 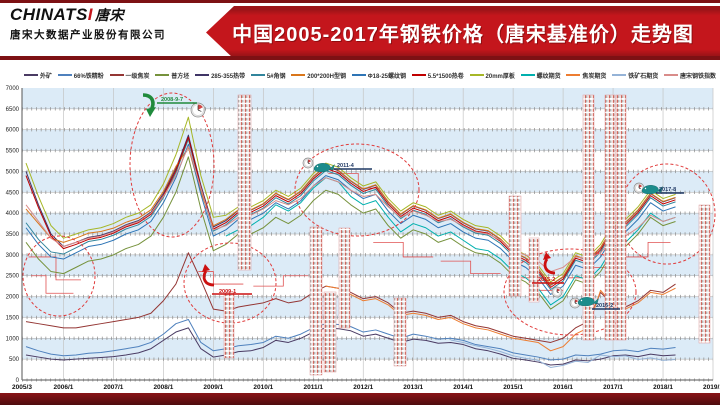 What do you see at coordinates (227, 292) in the screenshot?
I see `event-date-label: 2009-1` at bounding box center [227, 292].